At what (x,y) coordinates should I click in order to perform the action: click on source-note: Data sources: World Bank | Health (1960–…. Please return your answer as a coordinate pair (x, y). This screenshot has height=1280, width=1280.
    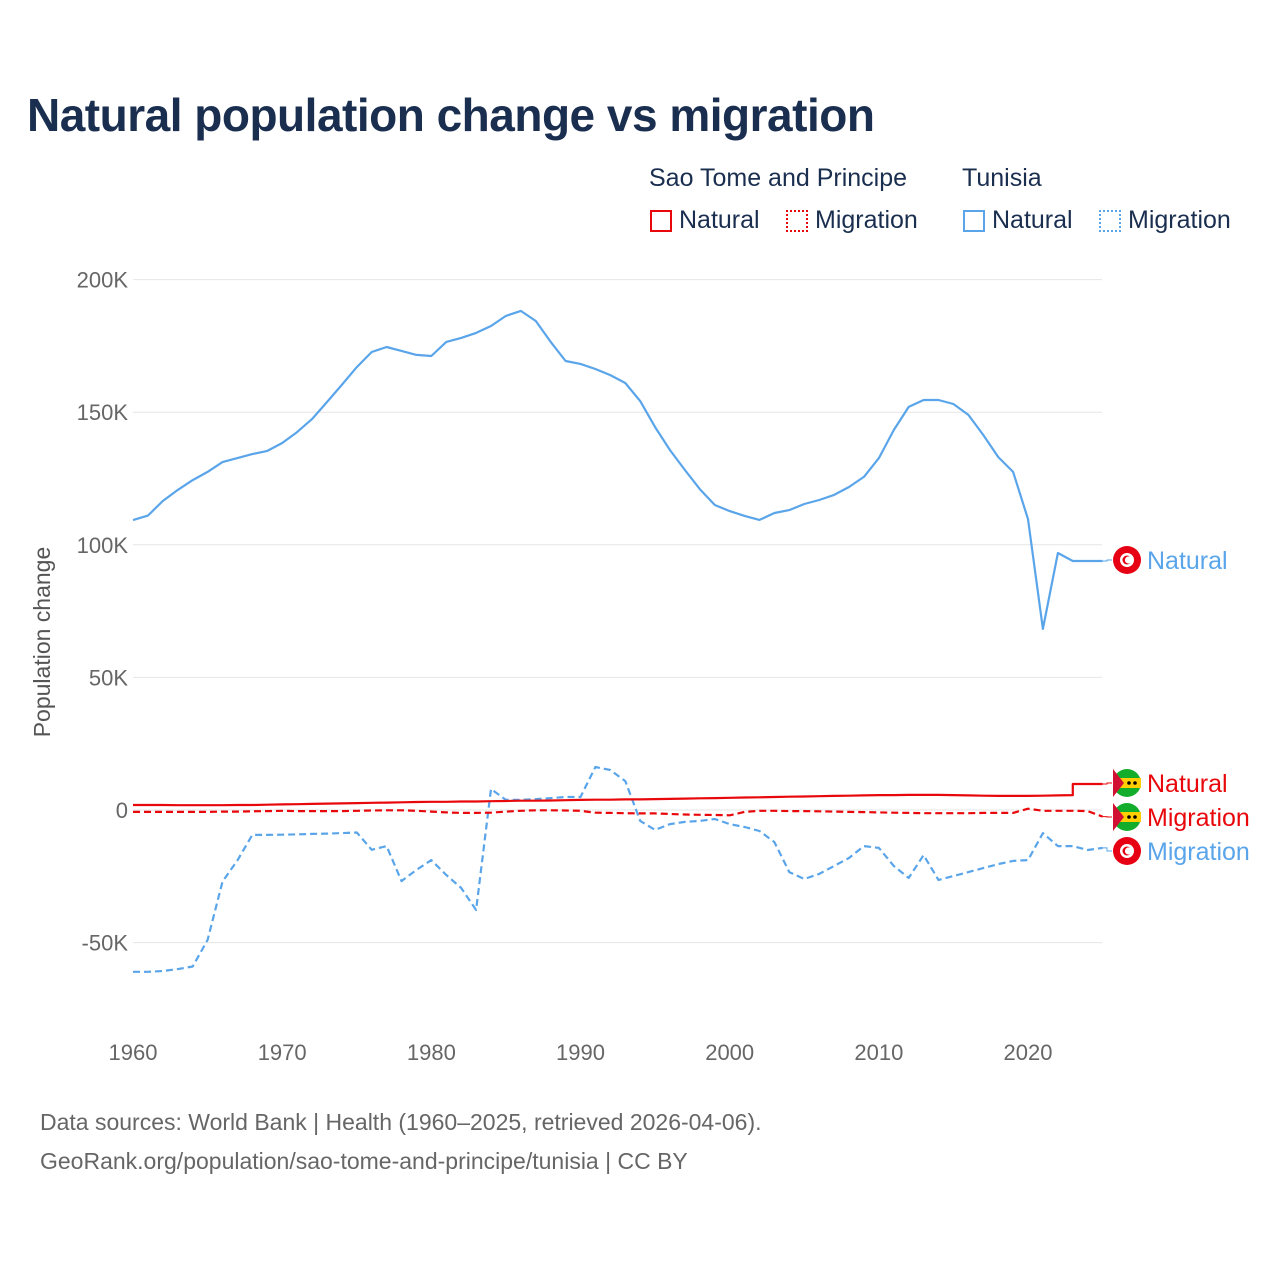
    Looking at the image, I should click on (401, 1122).